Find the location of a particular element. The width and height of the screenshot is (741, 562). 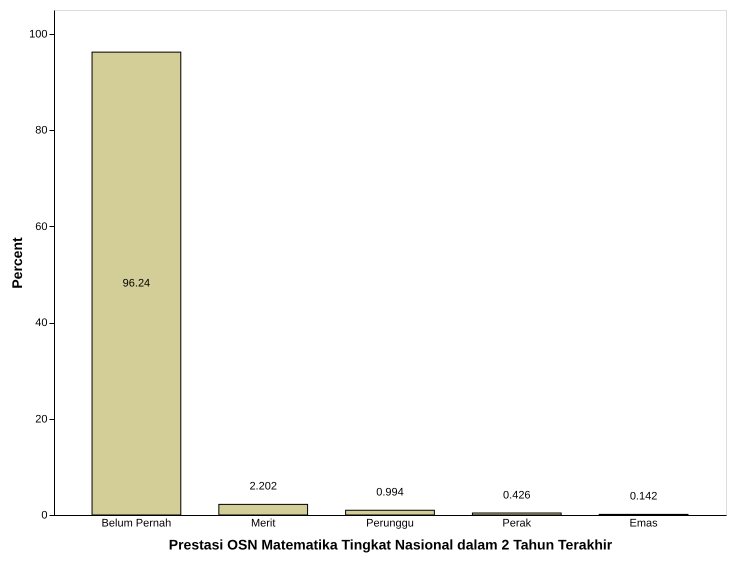

y-tick-label: 100 is located at coordinates (38, 34).